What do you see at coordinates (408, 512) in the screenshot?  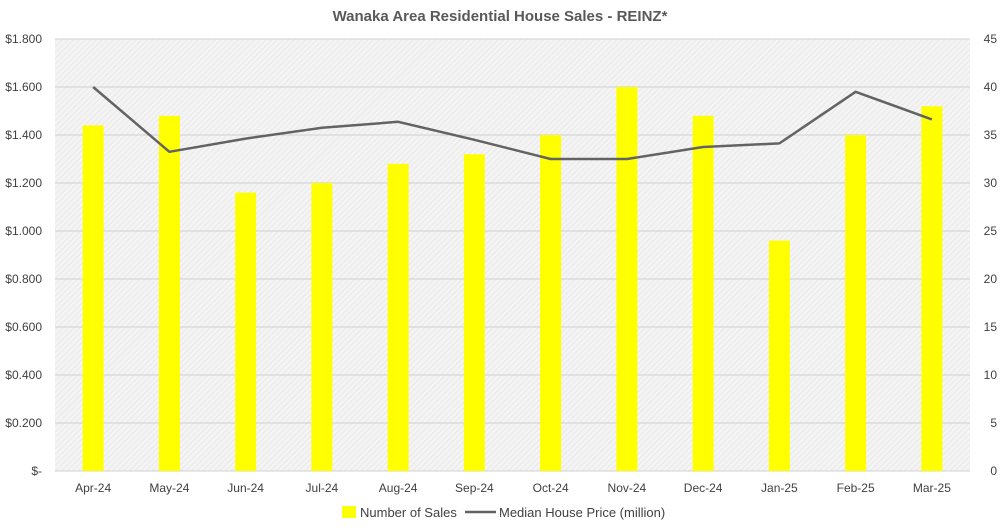 I see `legend-label-bars: Number of Sales` at bounding box center [408, 512].